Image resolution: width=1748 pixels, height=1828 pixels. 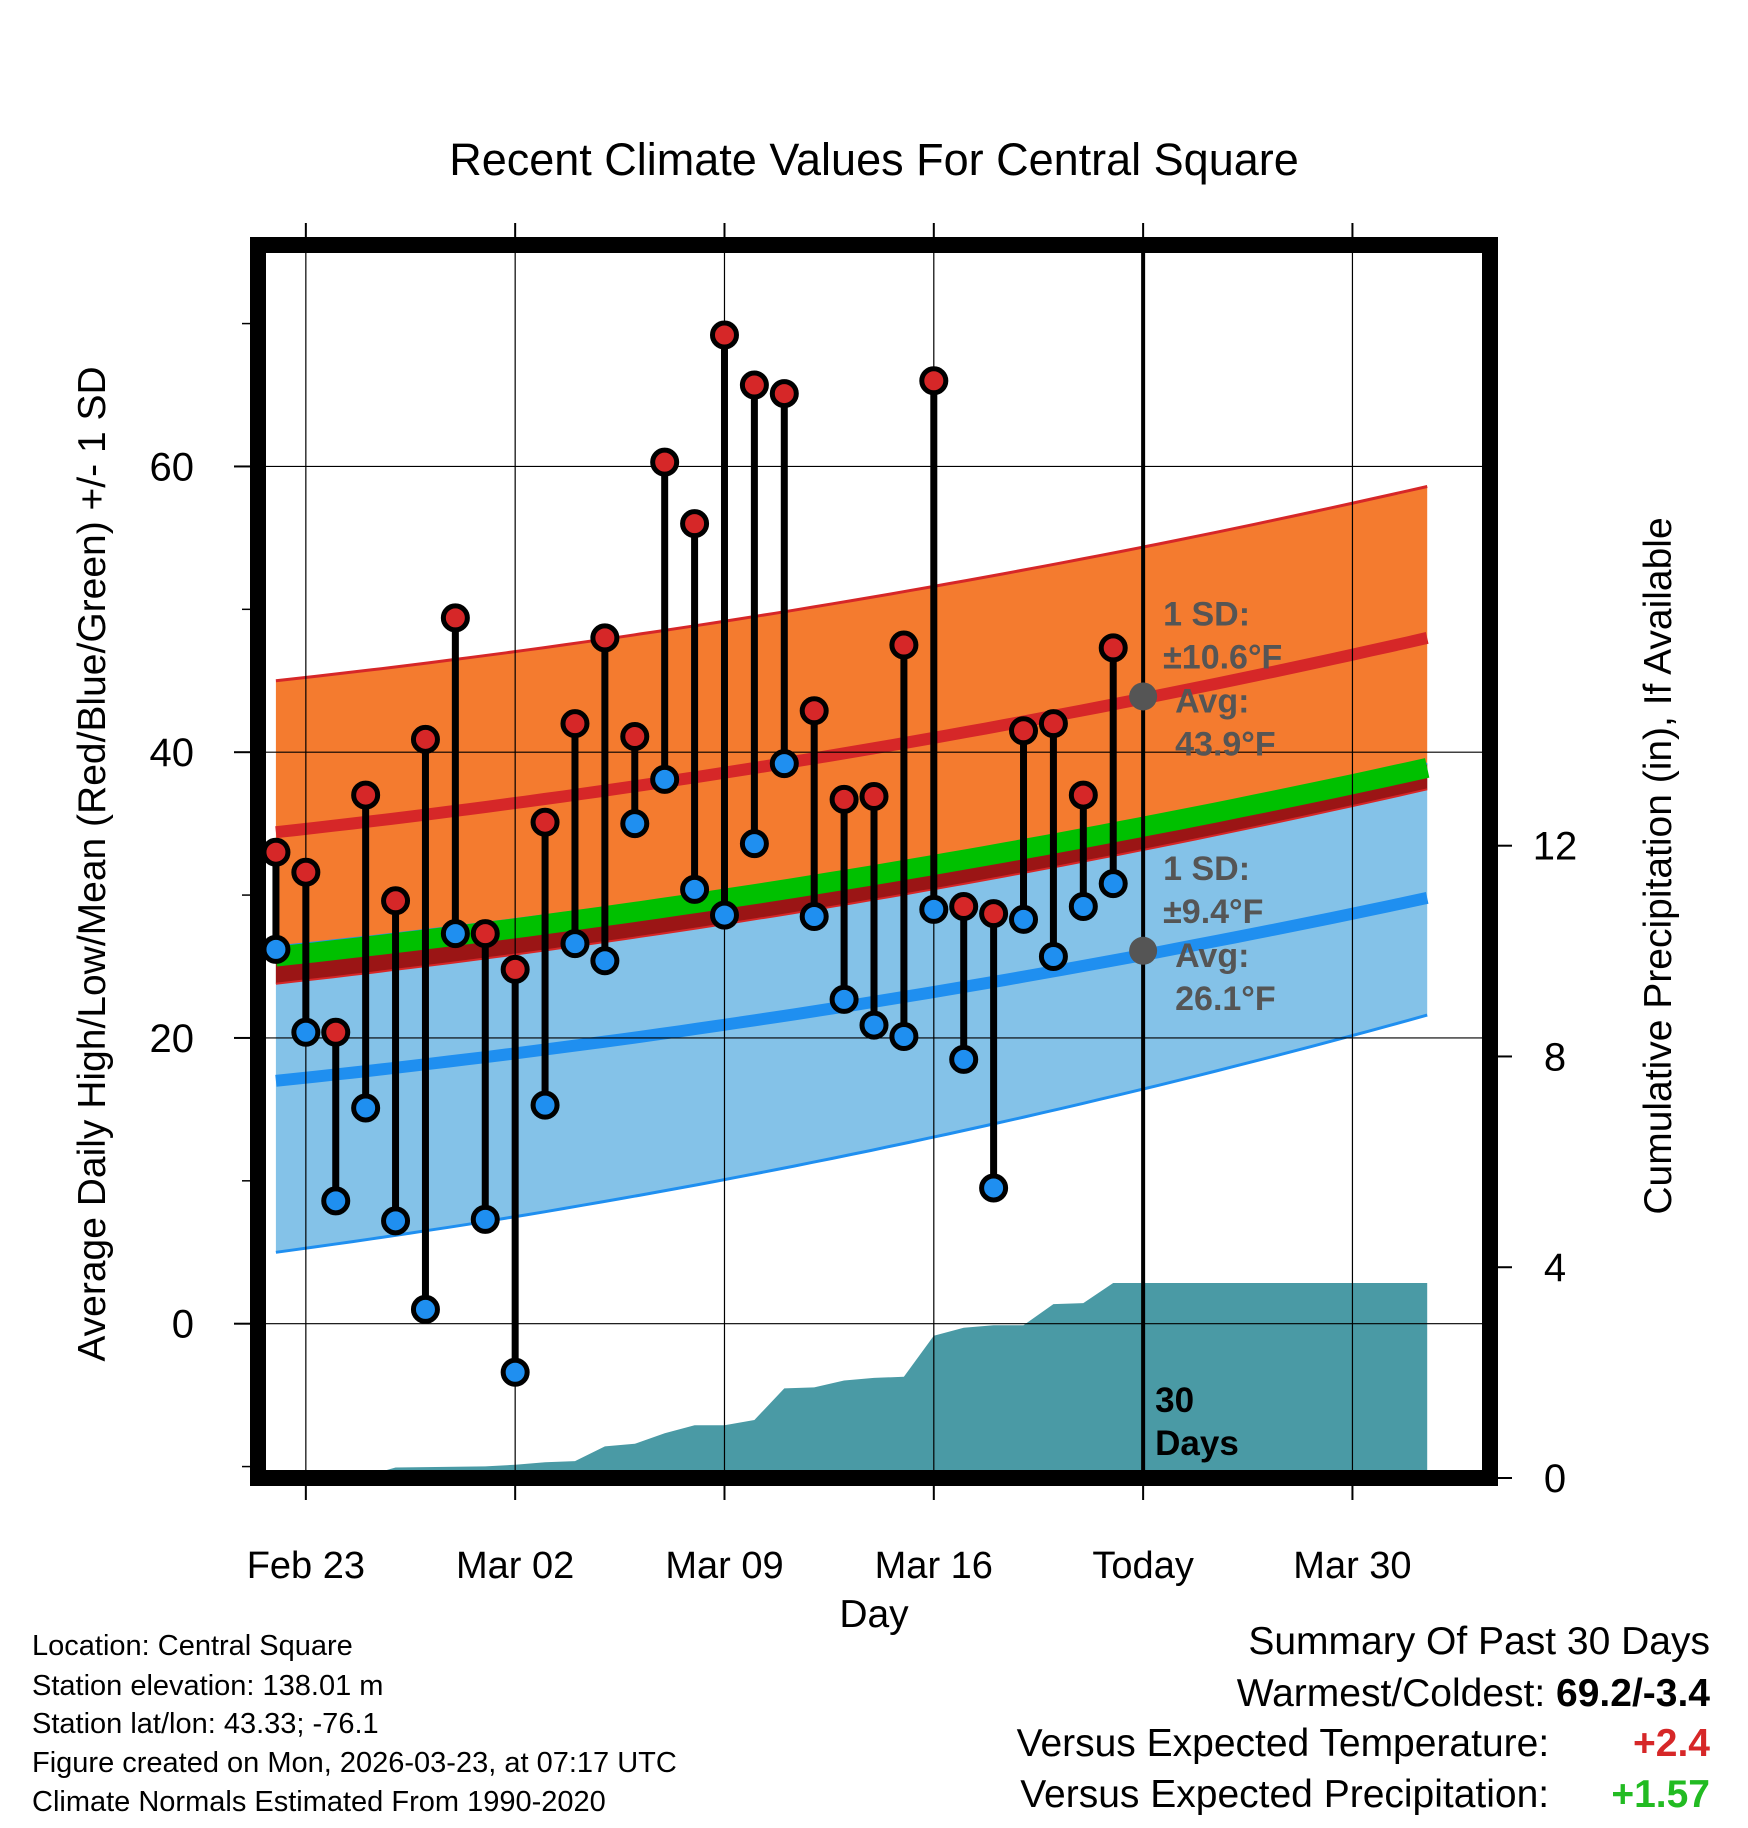 I want to click on y-tick-label-right: 12, so click(x=1555, y=847).